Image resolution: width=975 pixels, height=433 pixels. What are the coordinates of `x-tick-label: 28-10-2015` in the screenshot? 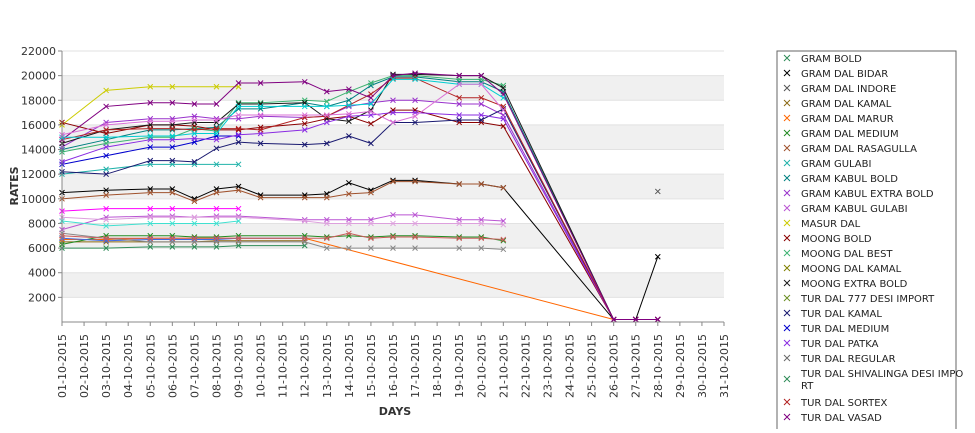 It's located at (658, 366).